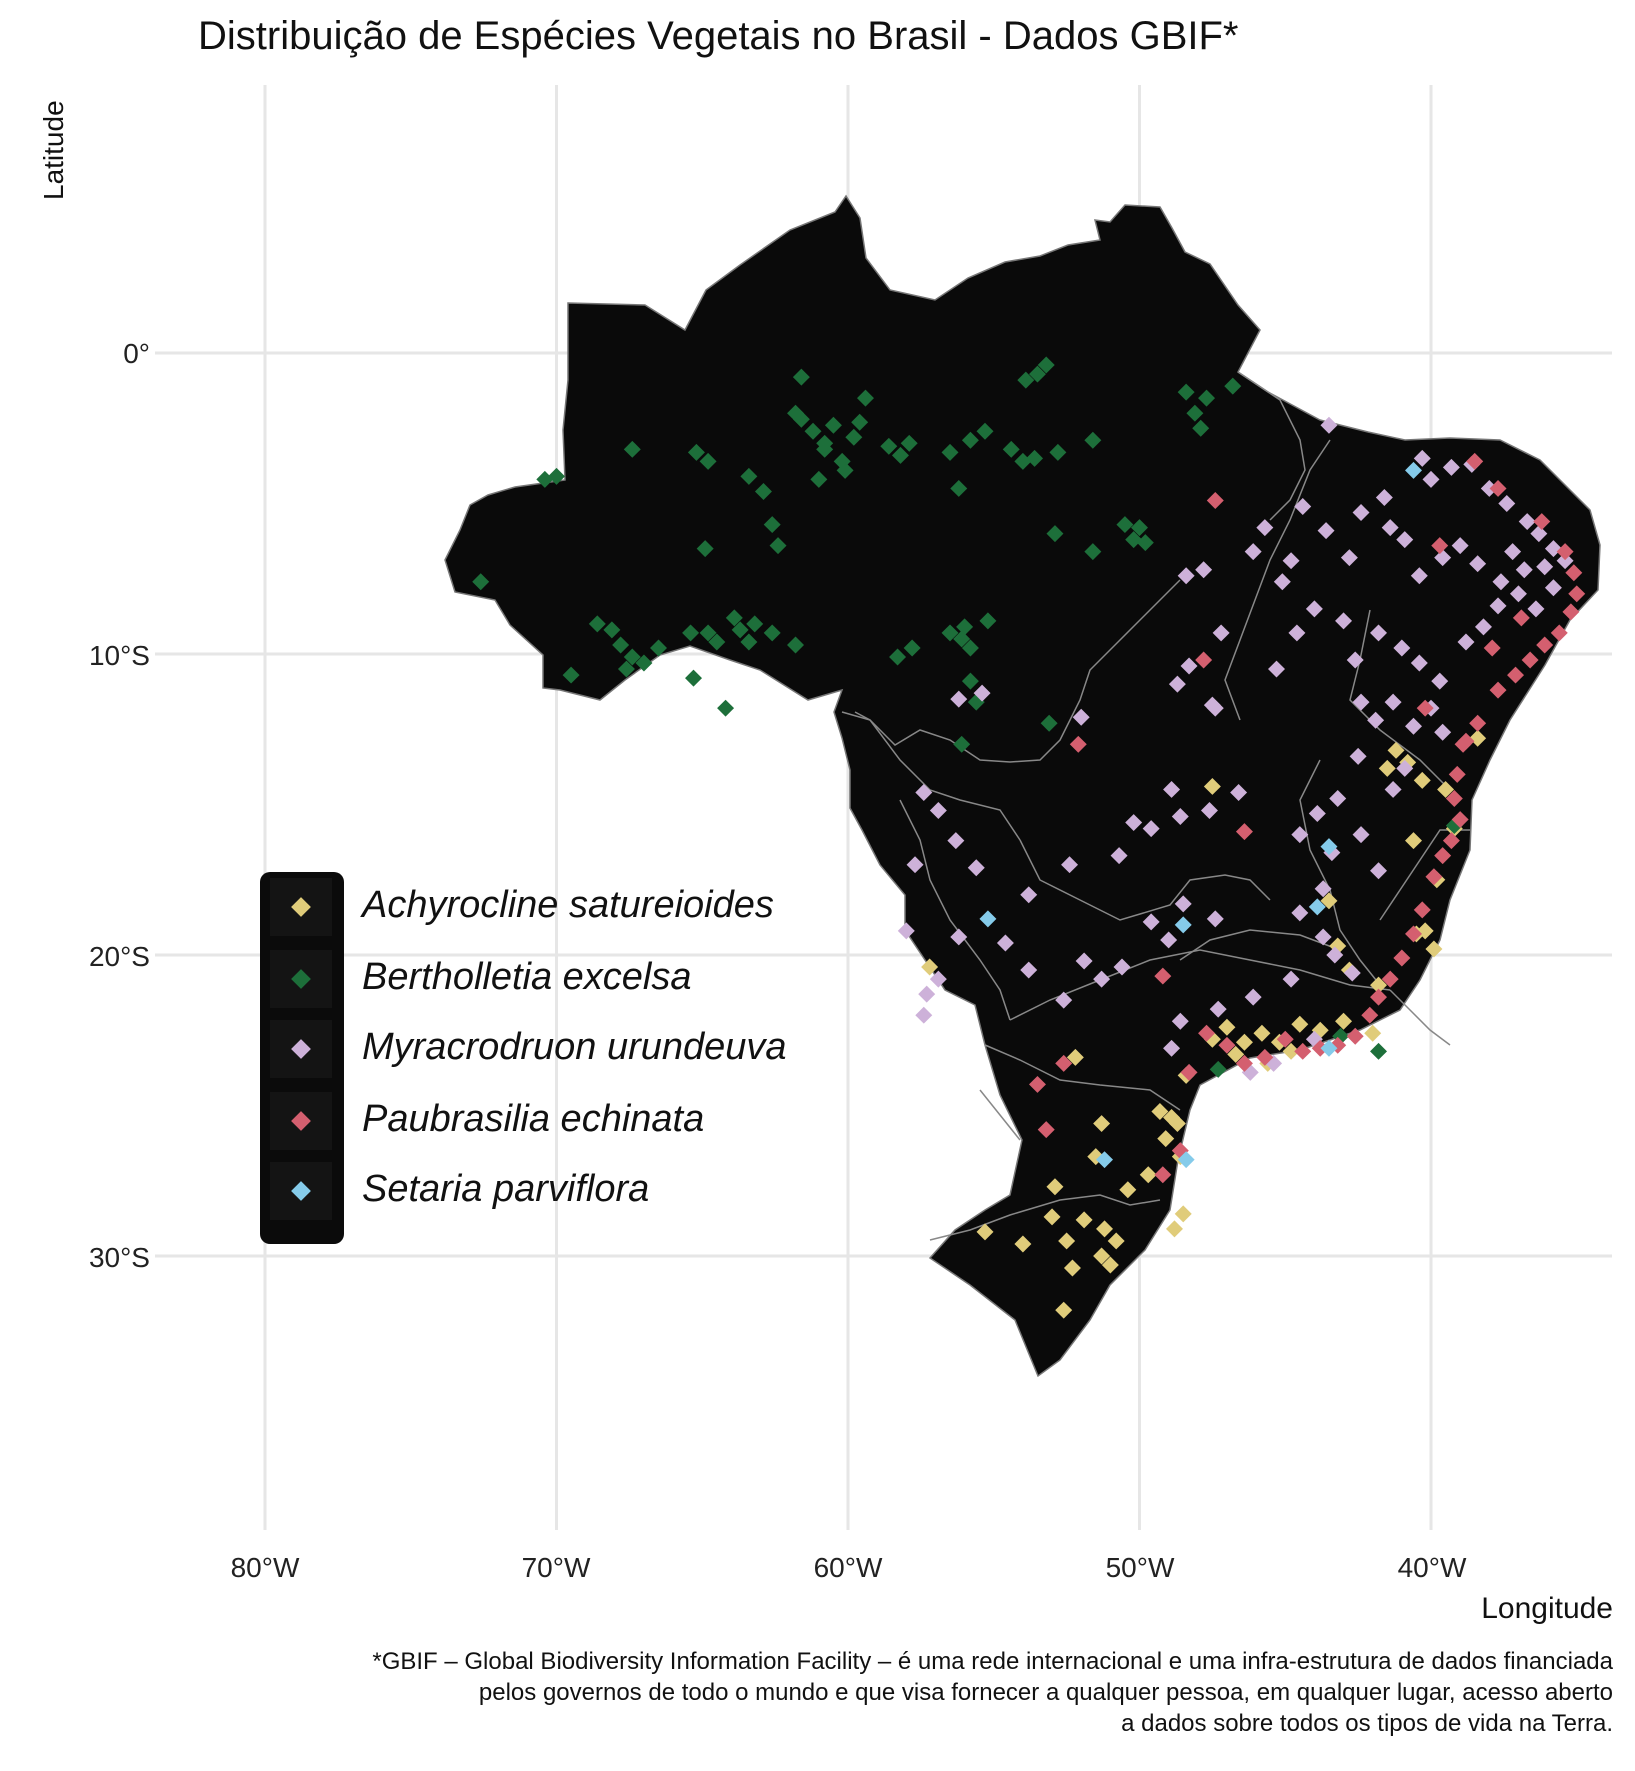 The width and height of the screenshot is (1635, 1771). Describe the element at coordinates (574, 1047) in the screenshot. I see `legend-label: Myracrodruon urundeuva` at that location.